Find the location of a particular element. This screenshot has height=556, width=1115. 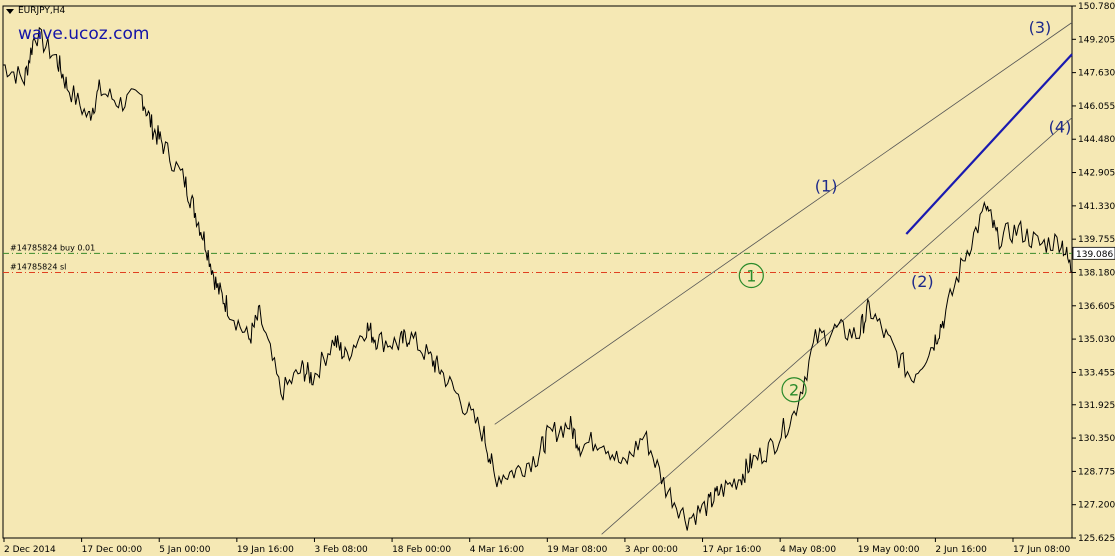

stop-loss-label: #14785824 sl is located at coordinates (38, 266).